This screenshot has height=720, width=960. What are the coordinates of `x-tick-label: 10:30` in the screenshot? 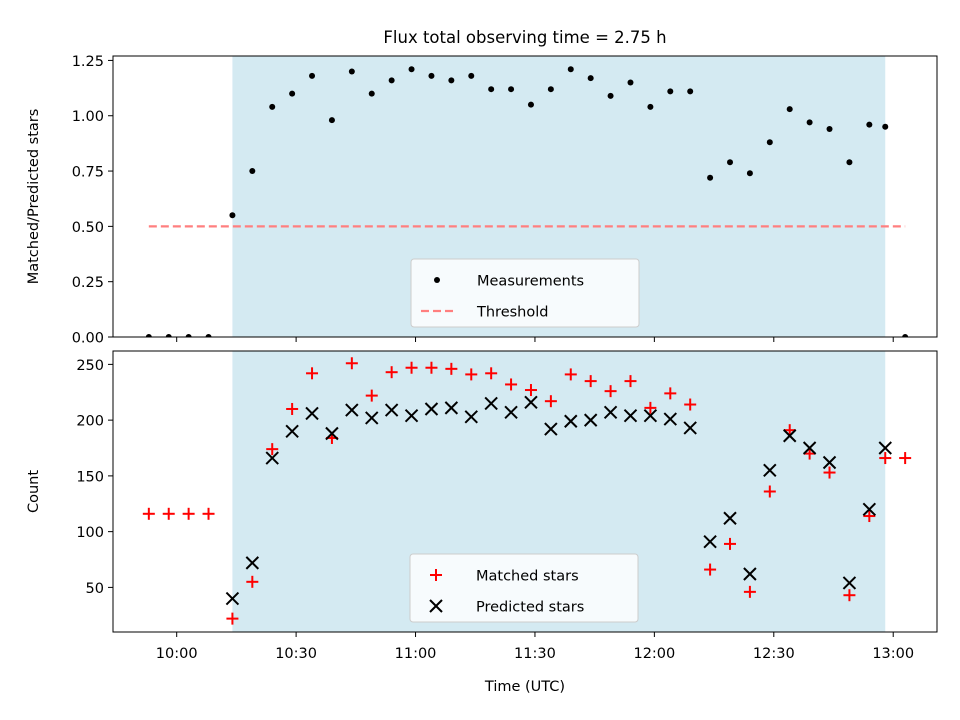 It's located at (296, 654).